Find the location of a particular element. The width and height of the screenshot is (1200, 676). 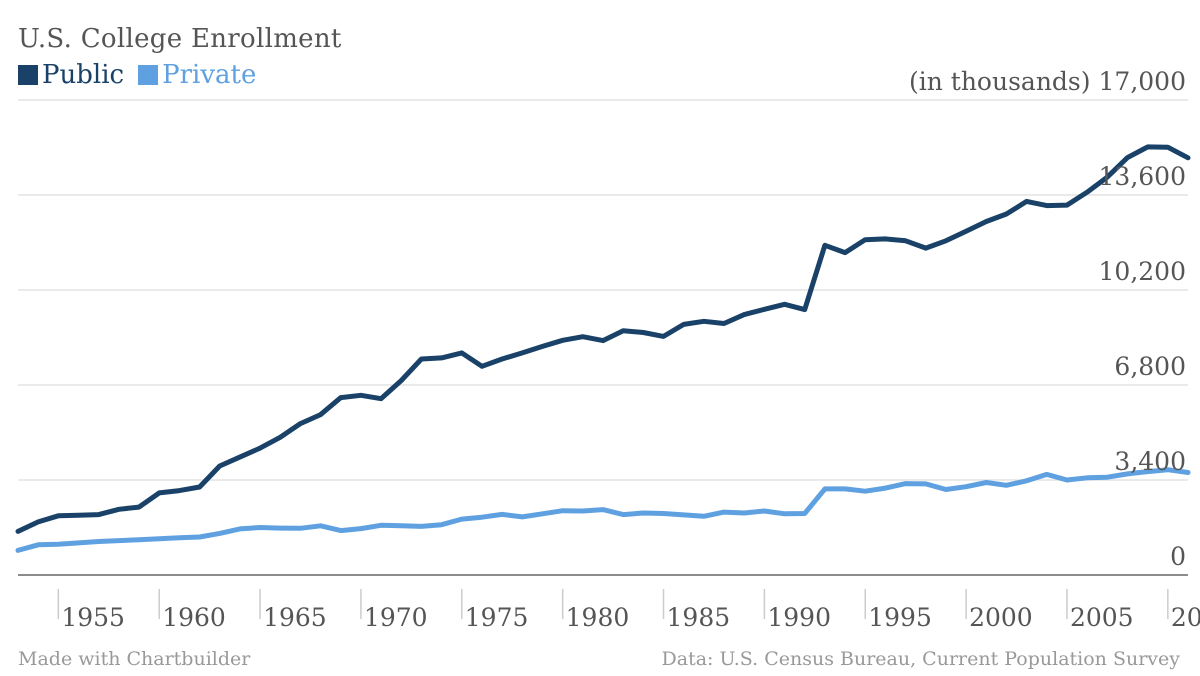

x-tick-label: 1955 is located at coordinates (93, 617).